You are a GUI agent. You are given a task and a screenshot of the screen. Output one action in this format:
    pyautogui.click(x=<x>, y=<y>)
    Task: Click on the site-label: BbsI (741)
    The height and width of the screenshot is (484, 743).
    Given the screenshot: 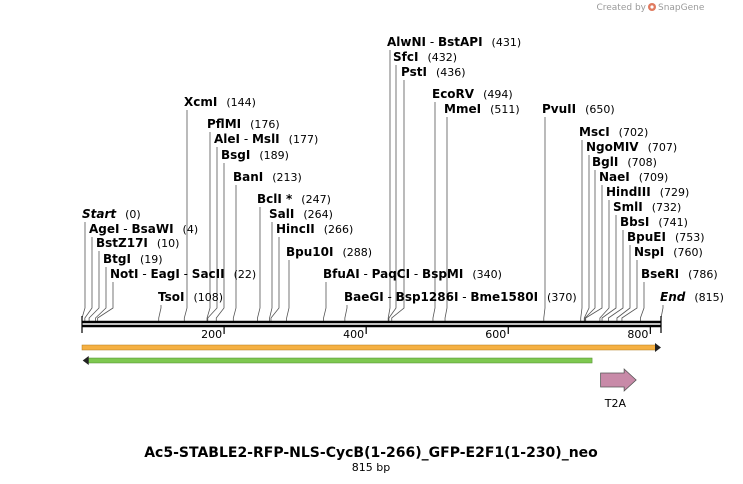 What is the action you would take?
    pyautogui.click(x=654, y=222)
    